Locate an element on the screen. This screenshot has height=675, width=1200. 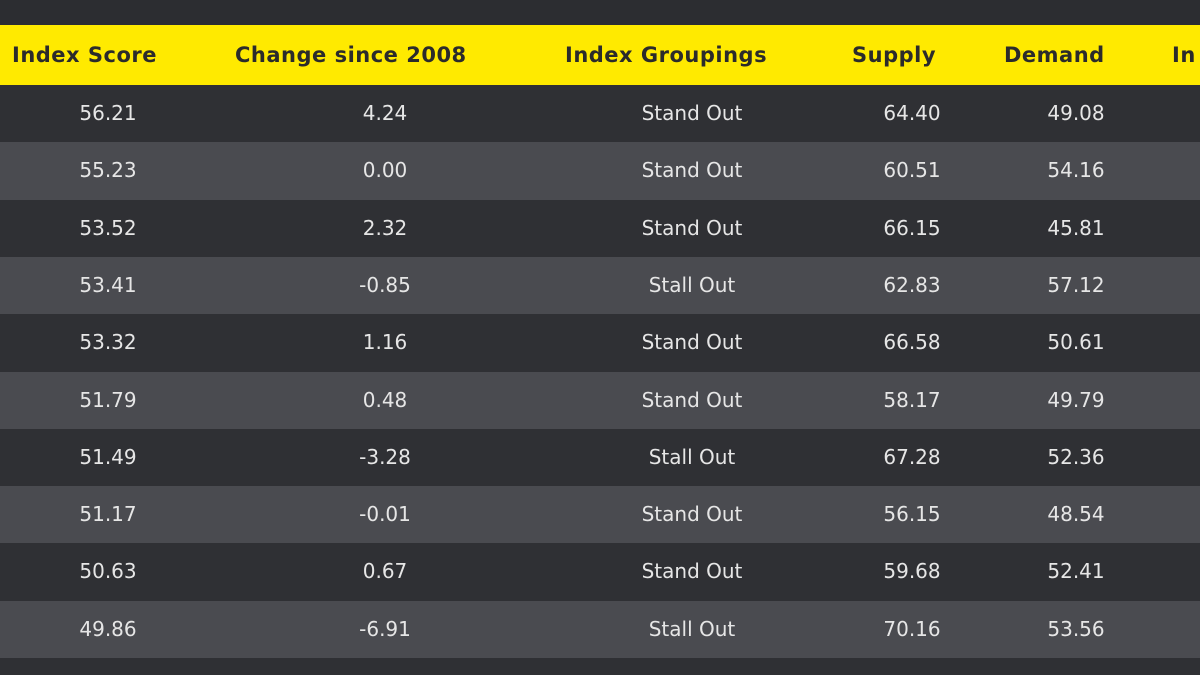
table-cell: 51.79 is located at coordinates (108, 399).